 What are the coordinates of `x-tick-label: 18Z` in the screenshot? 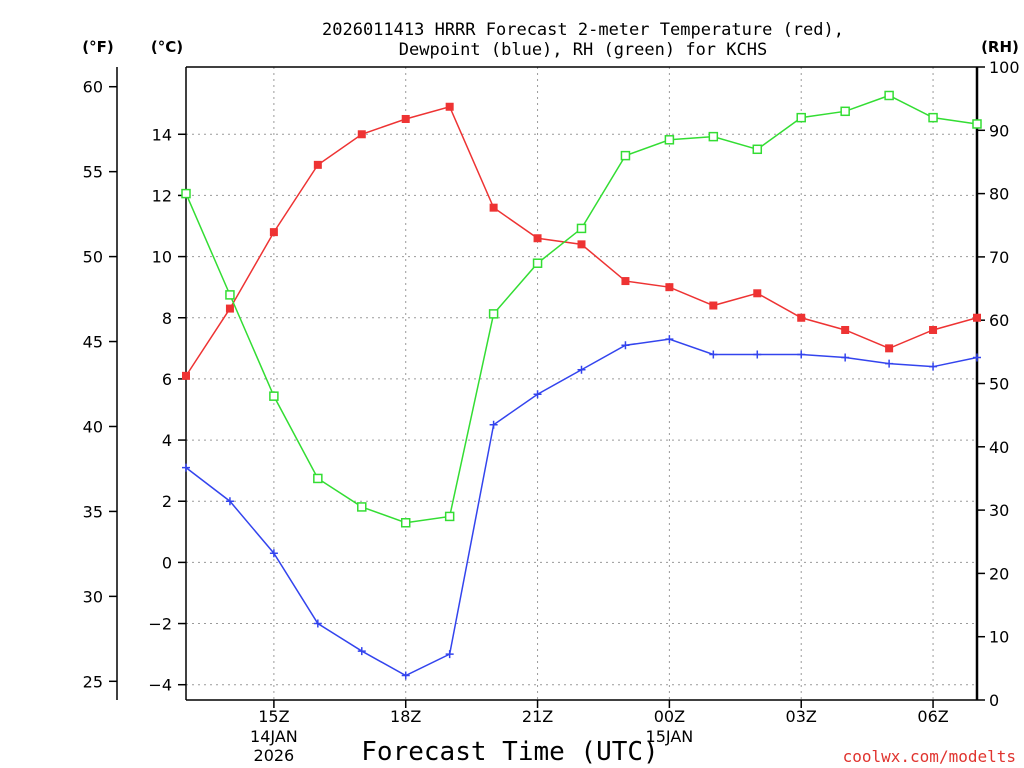 It's located at (405, 716).